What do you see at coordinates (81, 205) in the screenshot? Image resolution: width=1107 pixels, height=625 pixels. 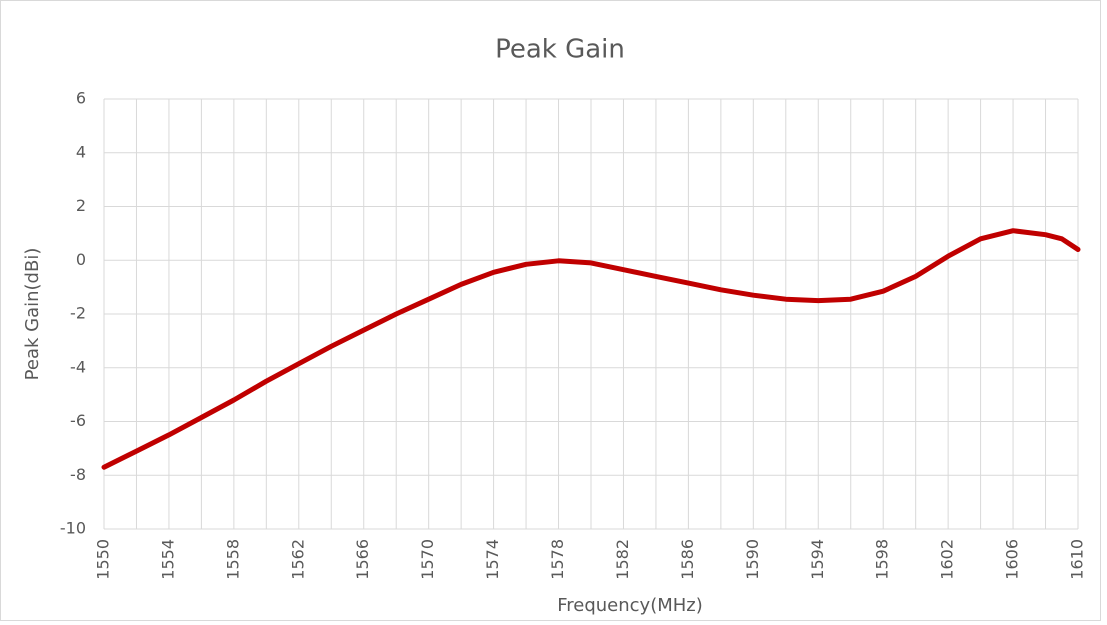 I see `y-tick-label: 2` at bounding box center [81, 205].